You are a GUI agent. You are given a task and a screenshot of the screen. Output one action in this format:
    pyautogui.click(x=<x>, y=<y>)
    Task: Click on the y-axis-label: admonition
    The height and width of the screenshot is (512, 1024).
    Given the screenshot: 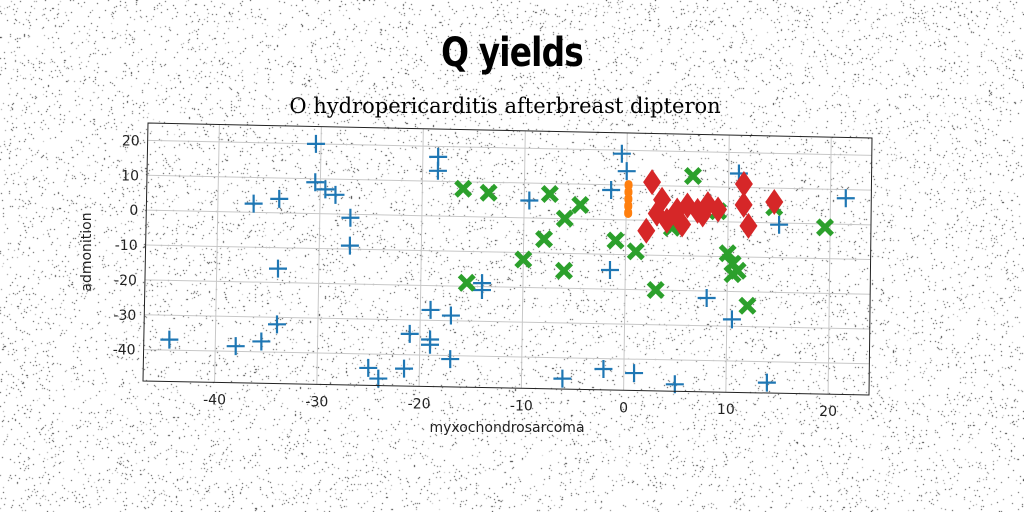 What is the action you would take?
    pyautogui.click(x=87, y=251)
    